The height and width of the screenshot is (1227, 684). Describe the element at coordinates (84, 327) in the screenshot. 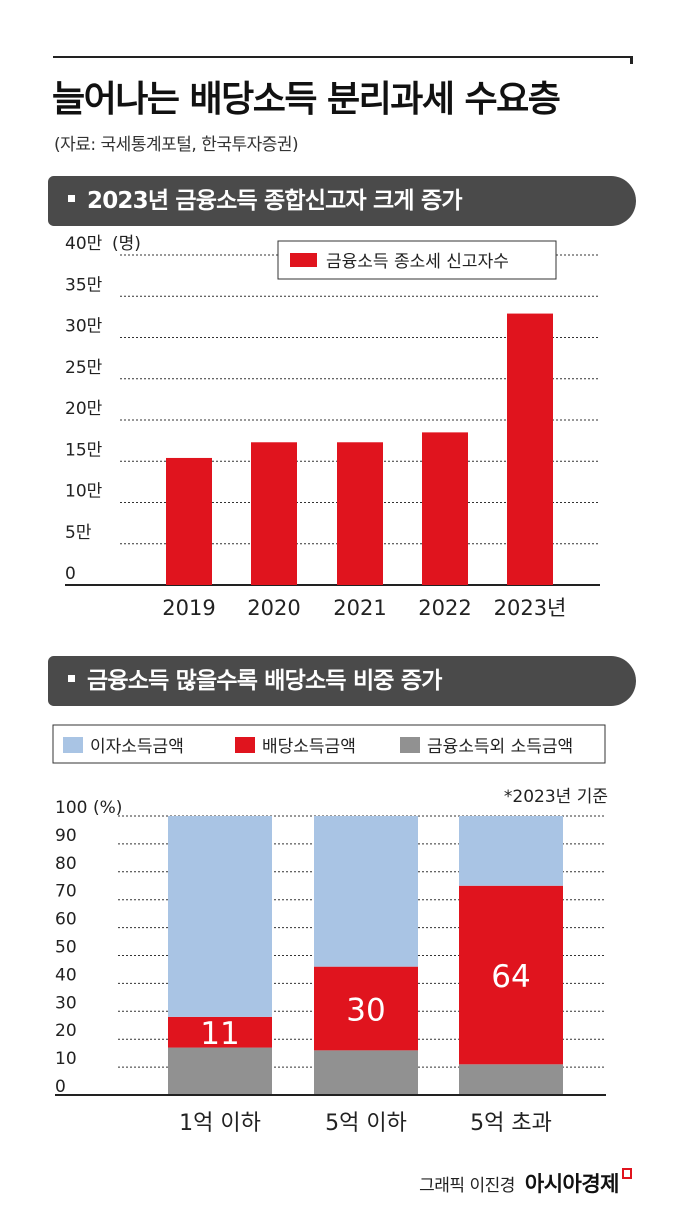

I see `y-tick-label: 30만` at that location.